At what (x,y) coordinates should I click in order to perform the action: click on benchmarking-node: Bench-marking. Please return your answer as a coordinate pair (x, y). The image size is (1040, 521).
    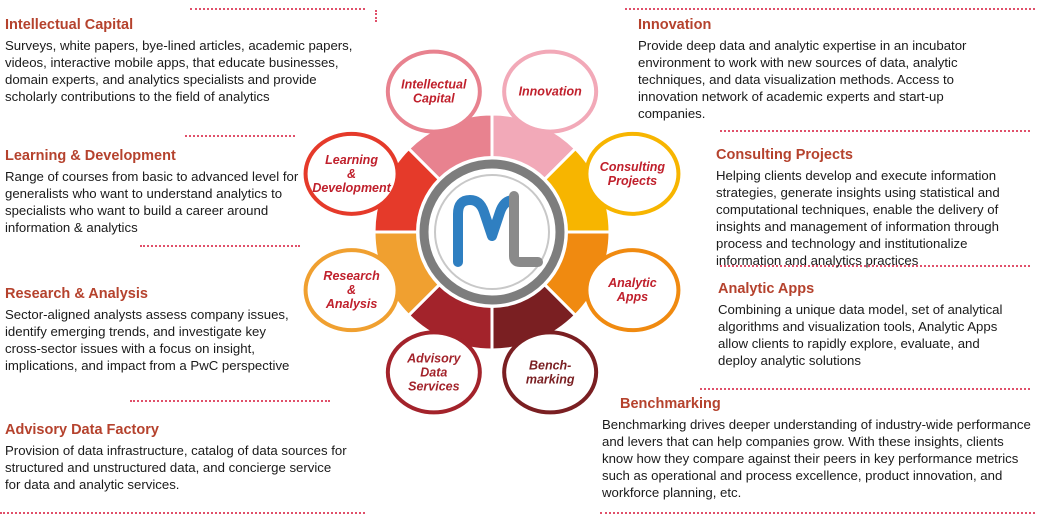
    Looking at the image, I should click on (550, 372).